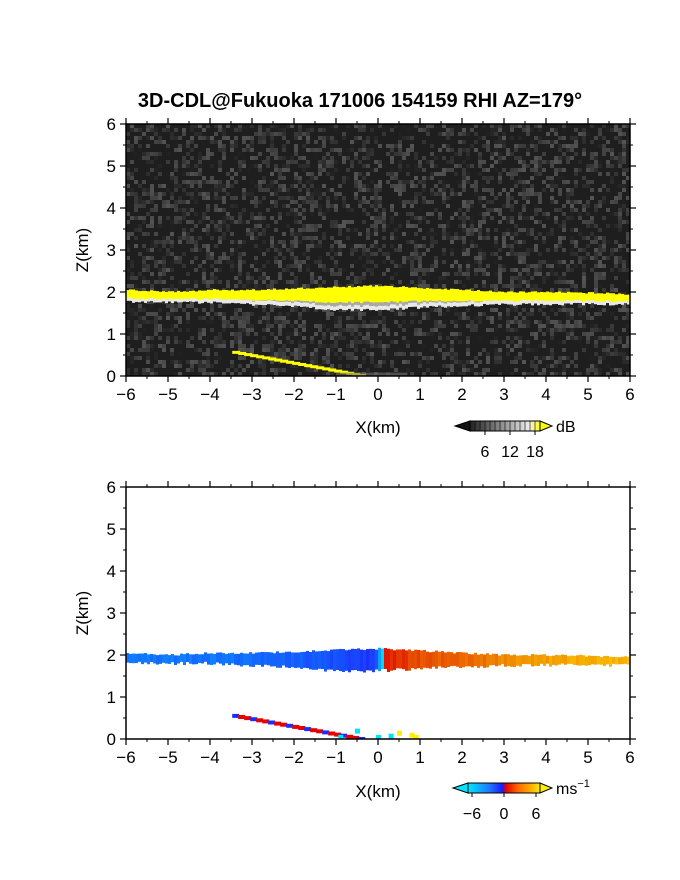 The image size is (680, 880). What do you see at coordinates (111, 250) in the screenshot?
I see `y-tick-label: 3` at bounding box center [111, 250].